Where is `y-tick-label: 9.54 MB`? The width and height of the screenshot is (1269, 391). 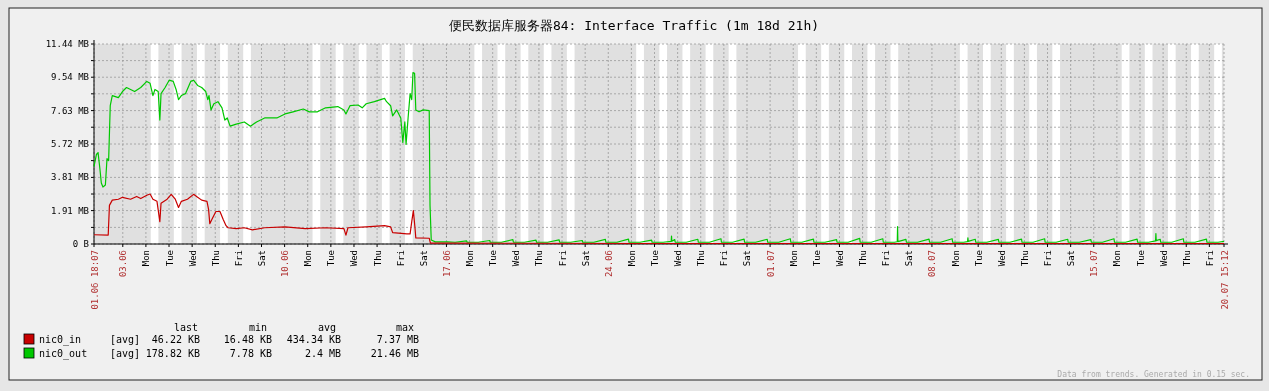
y-tick-label: 9.54 MB is located at coordinates (70, 77).